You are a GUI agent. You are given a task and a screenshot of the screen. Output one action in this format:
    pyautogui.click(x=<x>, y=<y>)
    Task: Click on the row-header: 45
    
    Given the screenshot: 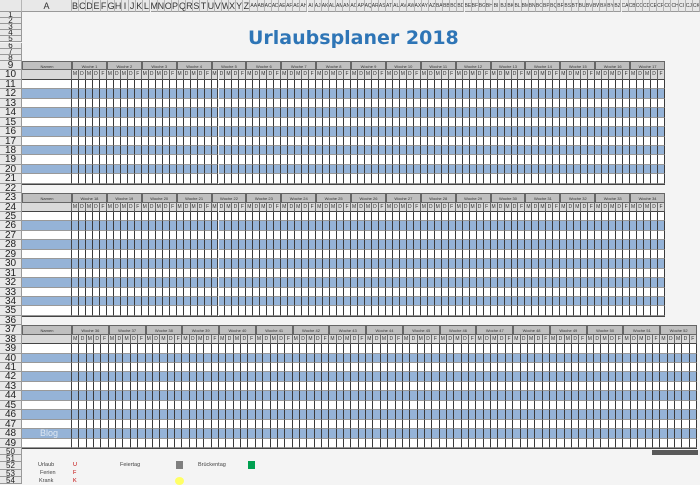 What is the action you would take?
    pyautogui.click(x=11, y=405)
    